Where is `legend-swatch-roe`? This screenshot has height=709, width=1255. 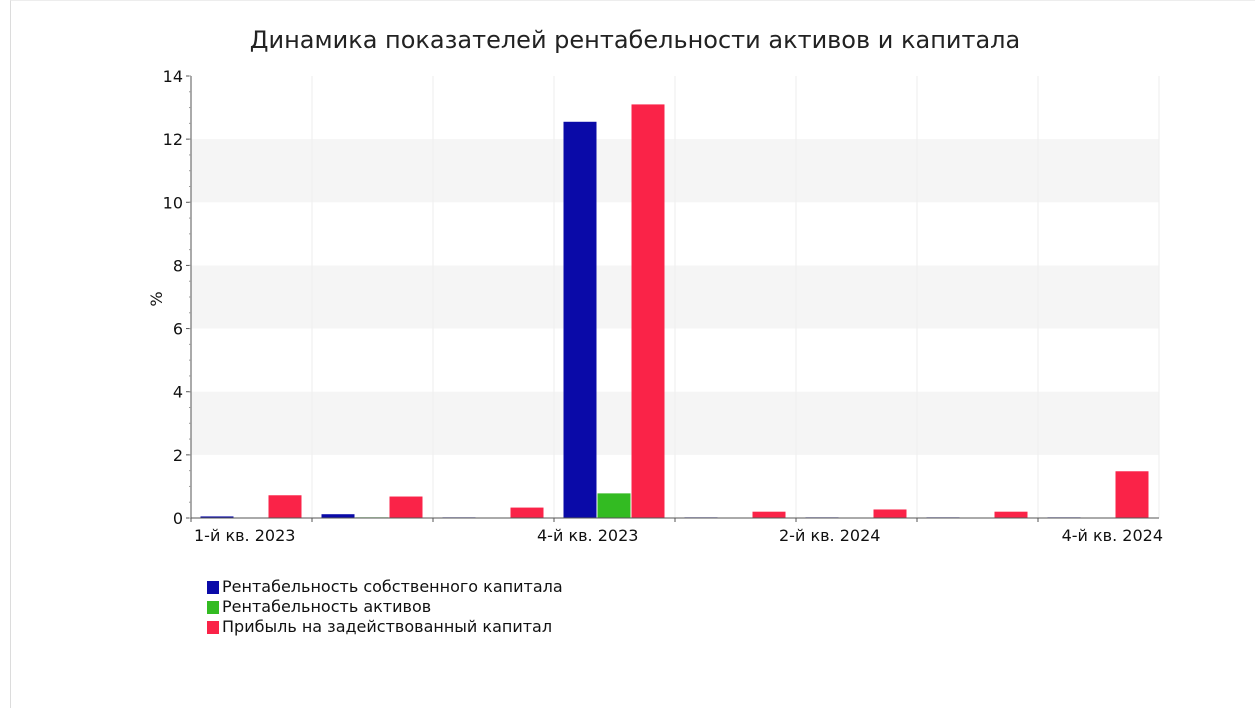 legend-swatch-roe is located at coordinates (213, 587).